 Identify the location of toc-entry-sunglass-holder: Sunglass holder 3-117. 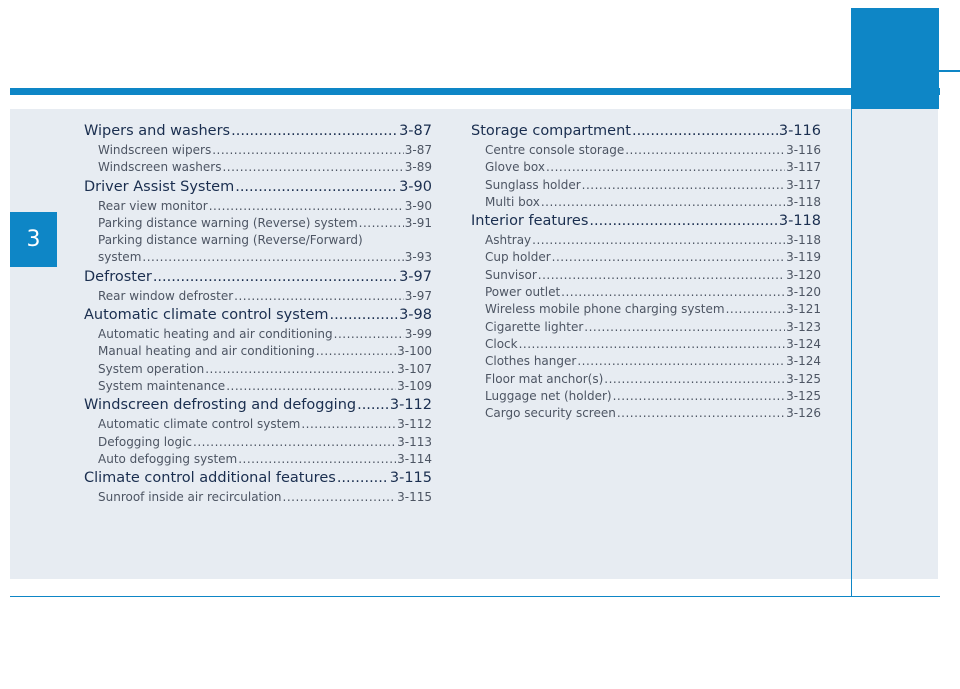
(646, 185).